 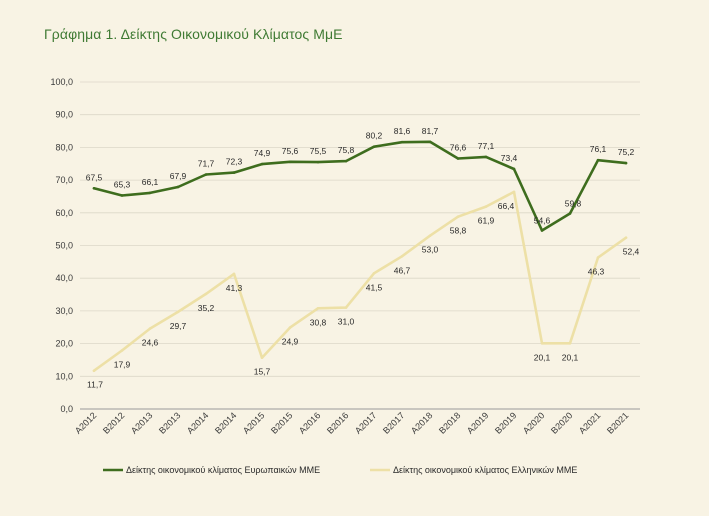 I want to click on y-tick-label: 10,0, so click(x=64, y=376).